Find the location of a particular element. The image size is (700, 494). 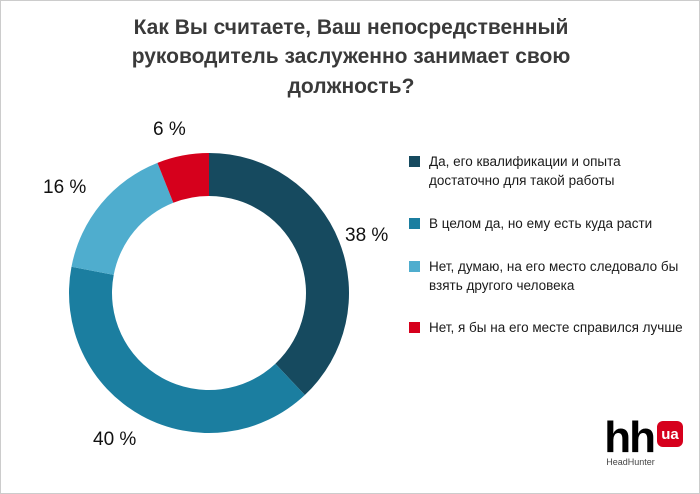

percent-label-seg2: 40 % is located at coordinates (115, 439).